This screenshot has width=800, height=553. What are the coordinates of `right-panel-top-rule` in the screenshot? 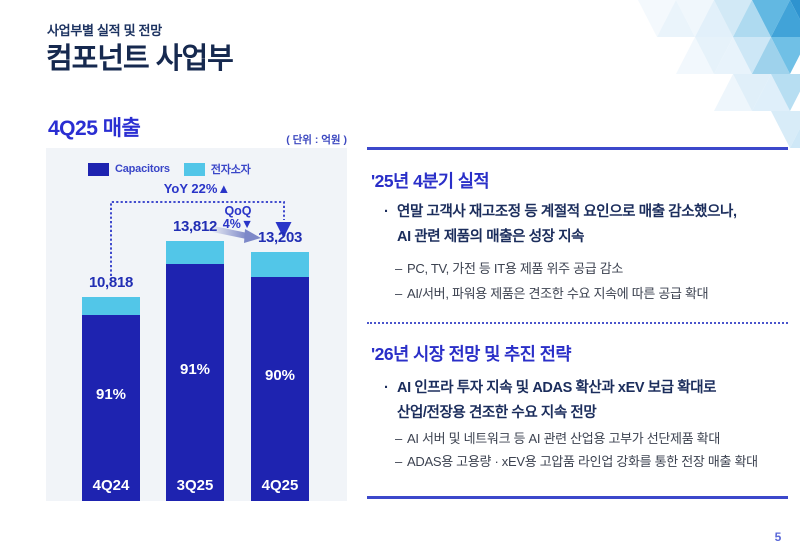 It's located at (577, 148).